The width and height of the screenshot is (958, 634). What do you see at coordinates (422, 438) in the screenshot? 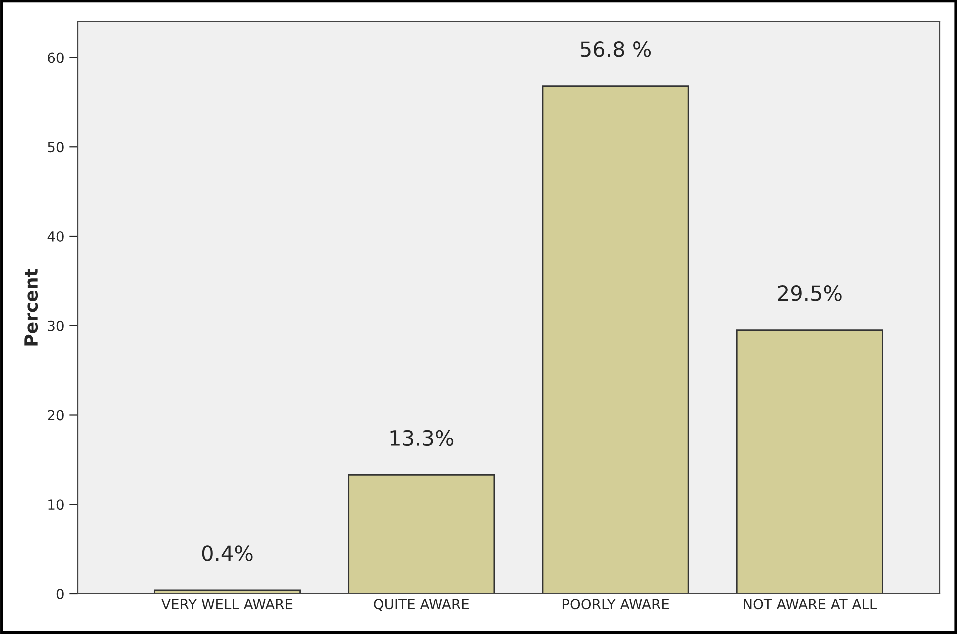
I see `data-label: 13.3%` at bounding box center [422, 438].